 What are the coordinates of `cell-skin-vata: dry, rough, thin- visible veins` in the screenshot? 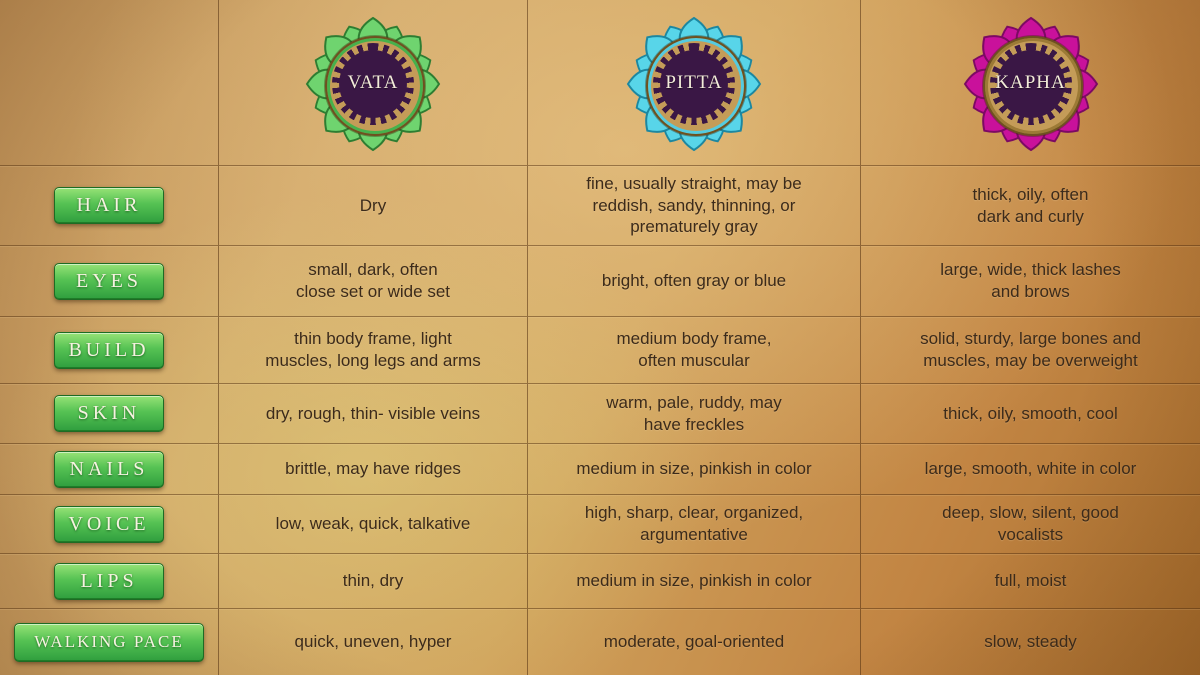 It's located at (372, 413).